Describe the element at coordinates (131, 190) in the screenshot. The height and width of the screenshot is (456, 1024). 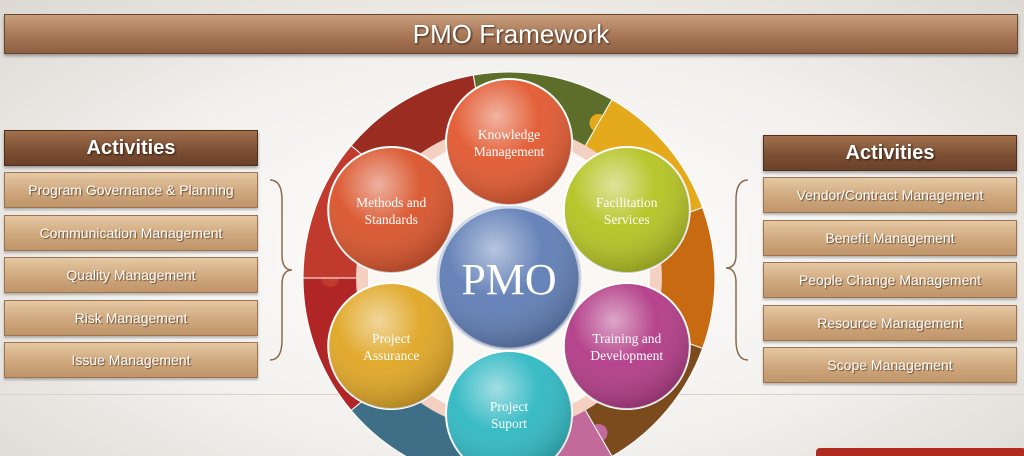
I see `activity-item: Program Governance & Planning` at that location.